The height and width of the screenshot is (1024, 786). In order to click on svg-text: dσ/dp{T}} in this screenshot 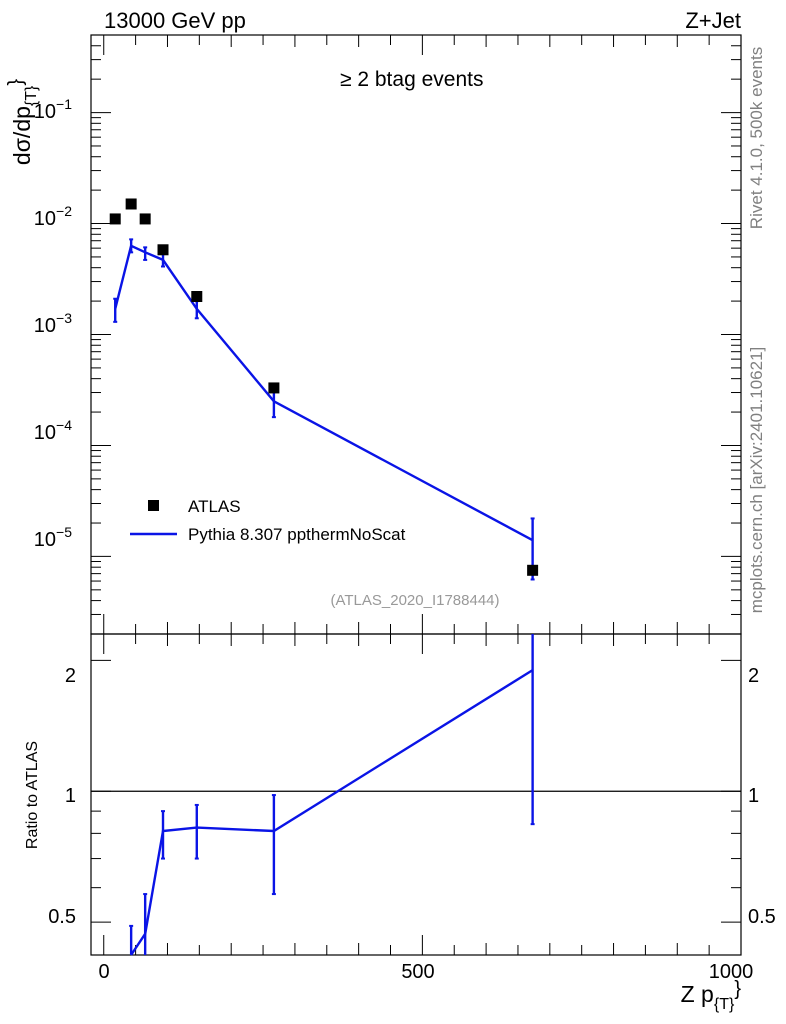, I will do `click(22, 122)`.